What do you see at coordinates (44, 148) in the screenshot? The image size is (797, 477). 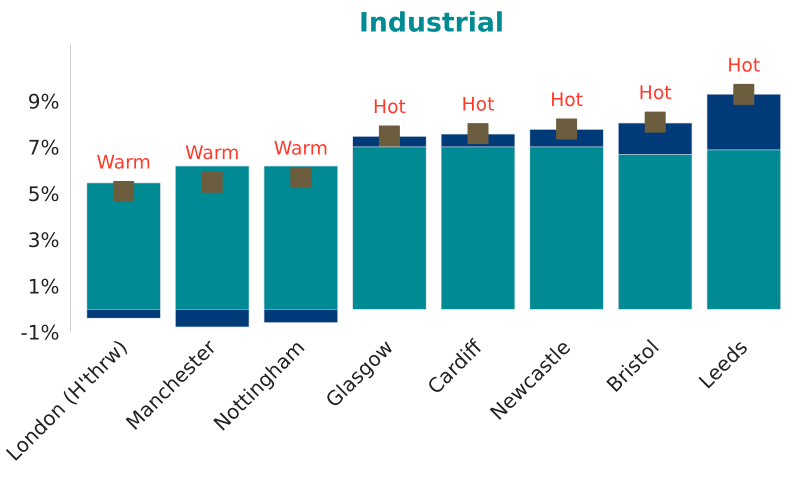 I see `y-tick-label: 7%` at bounding box center [44, 148].